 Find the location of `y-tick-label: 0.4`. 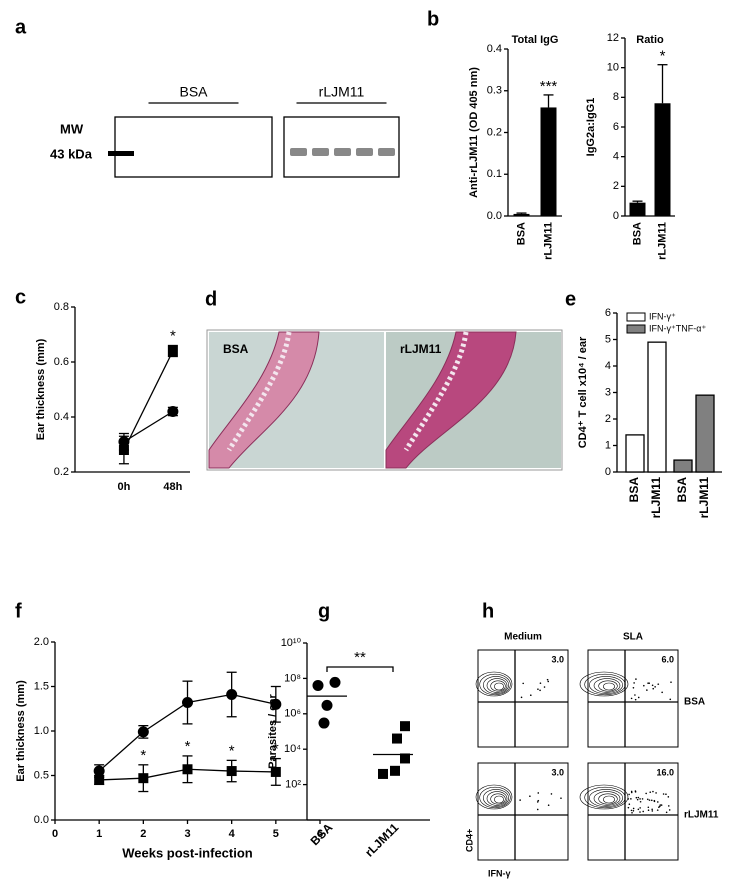

y-tick-label: 0.4 is located at coordinates (494, 49).